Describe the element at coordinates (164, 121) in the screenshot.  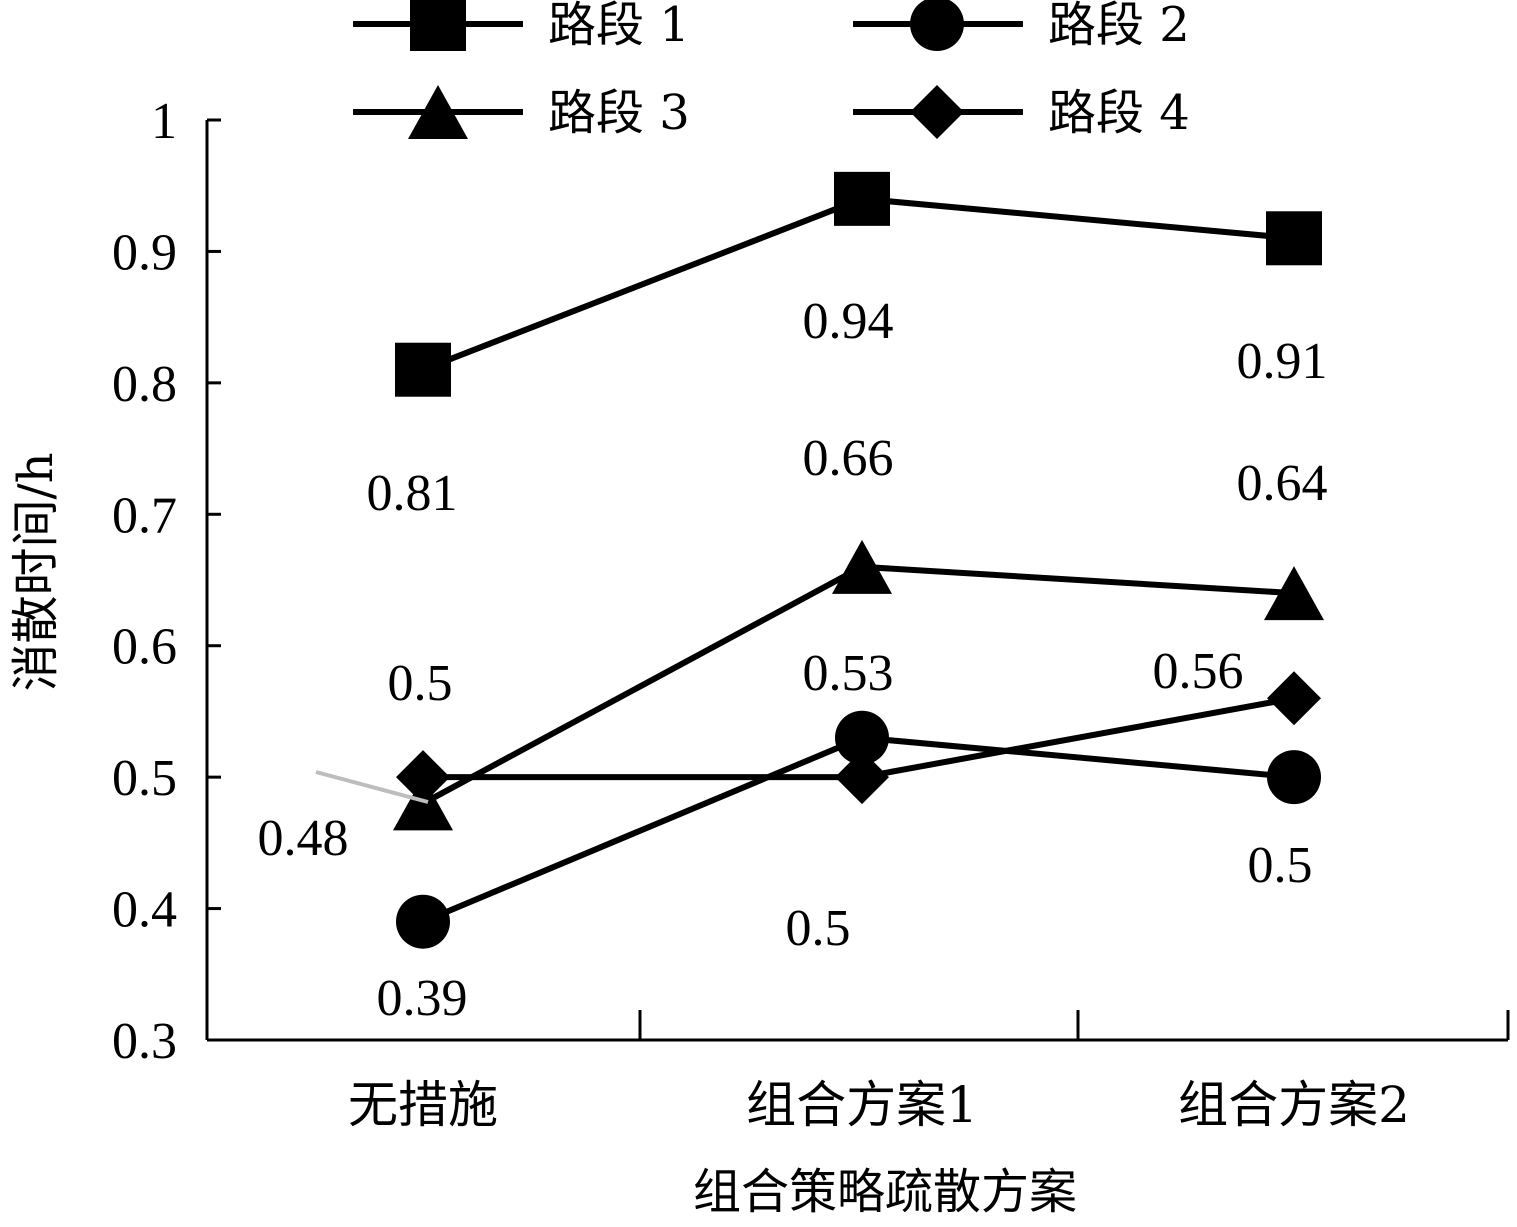
I see `y-tick-label: 1` at that location.